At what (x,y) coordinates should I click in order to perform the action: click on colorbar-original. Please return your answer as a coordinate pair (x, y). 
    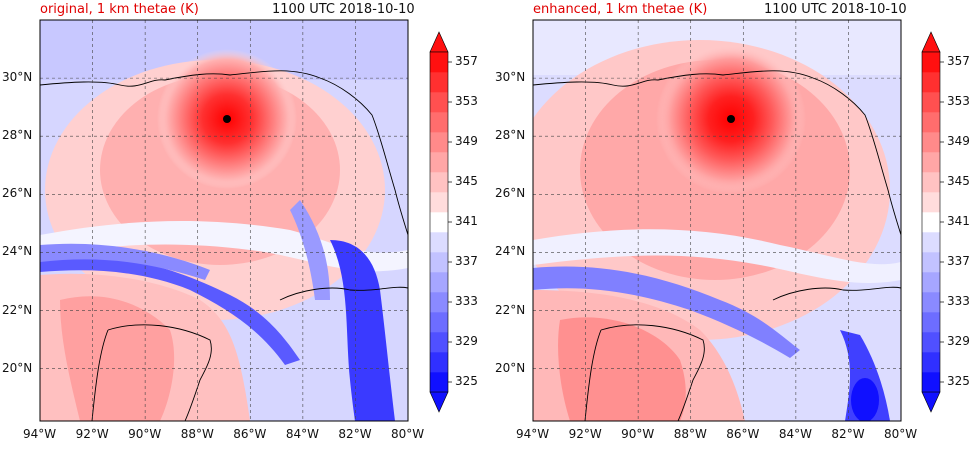
    Looking at the image, I should click on (440, 222).